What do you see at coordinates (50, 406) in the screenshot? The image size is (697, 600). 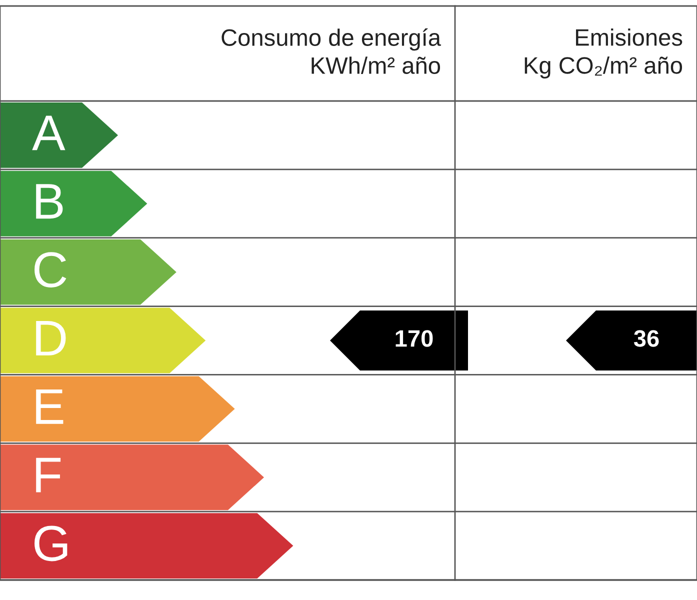 I see `category-label: E` at bounding box center [50, 406].